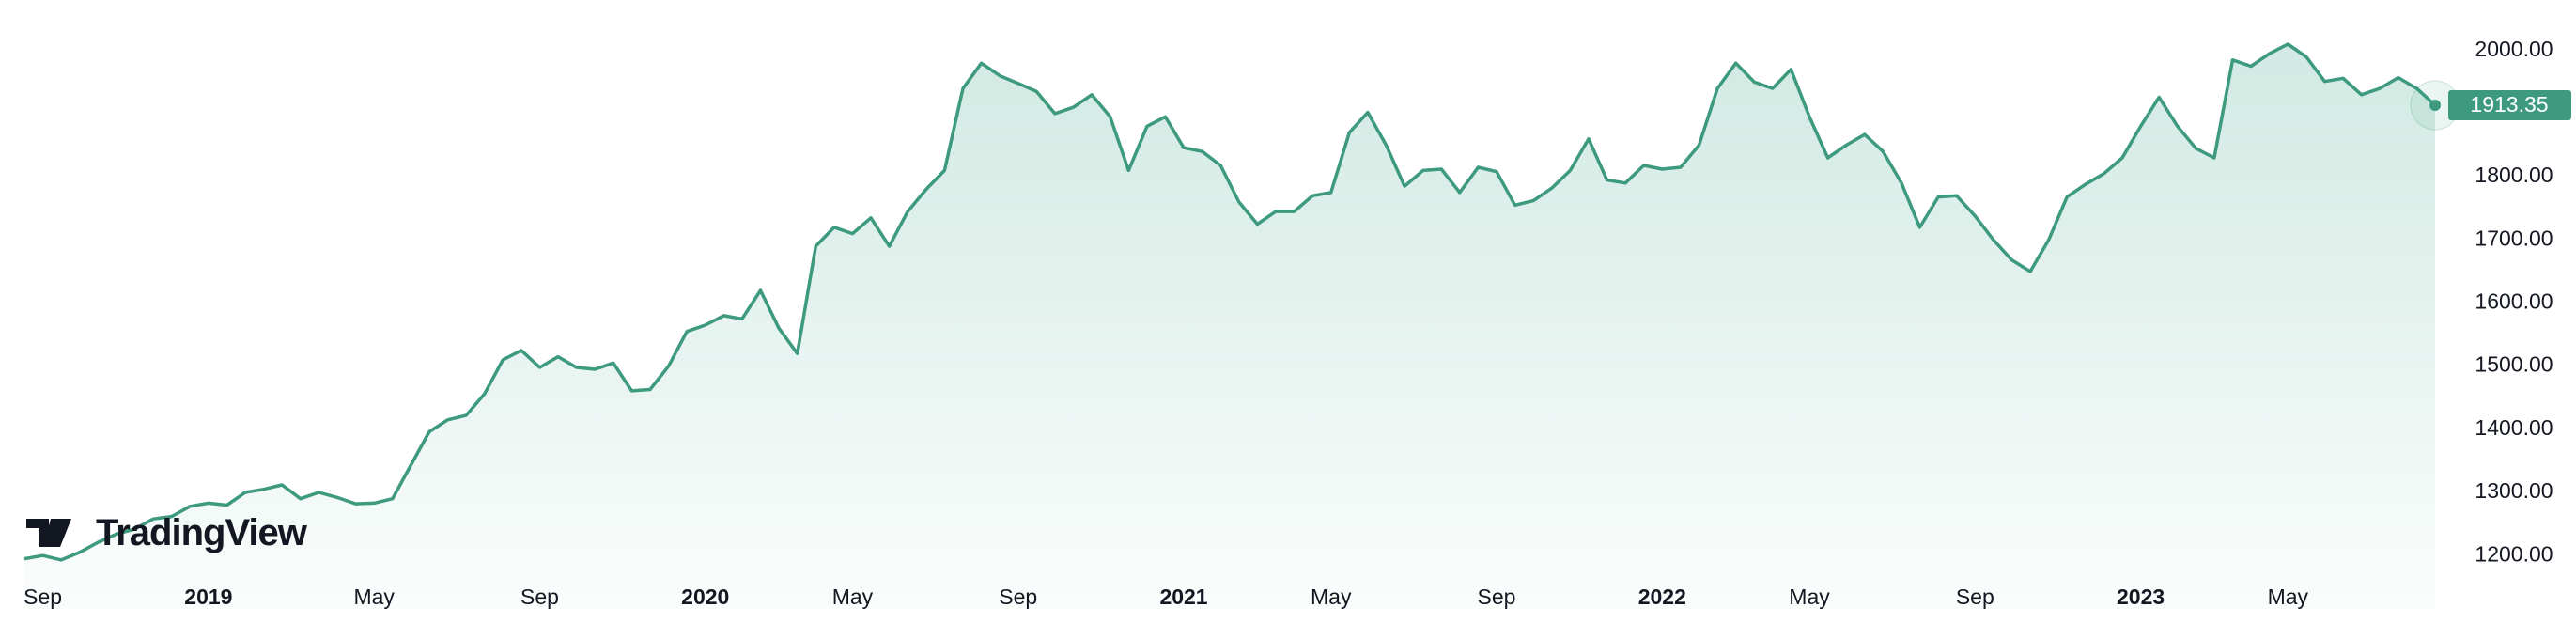  Describe the element at coordinates (2141, 596) in the screenshot. I see `x-tick-label: 2023` at that location.